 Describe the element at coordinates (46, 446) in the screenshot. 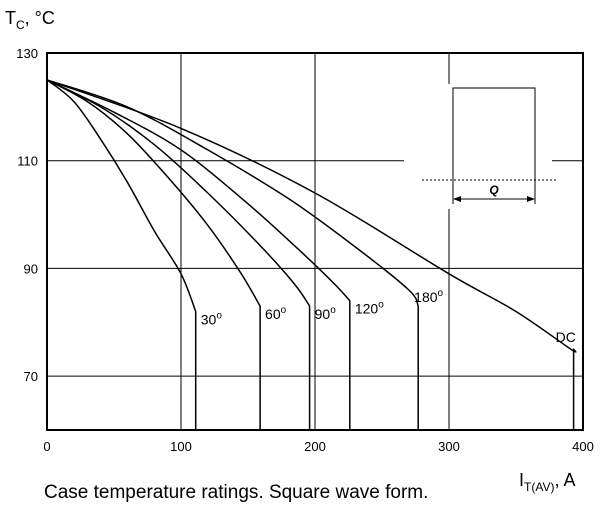

I see `x-tick-label: 0` at that location.